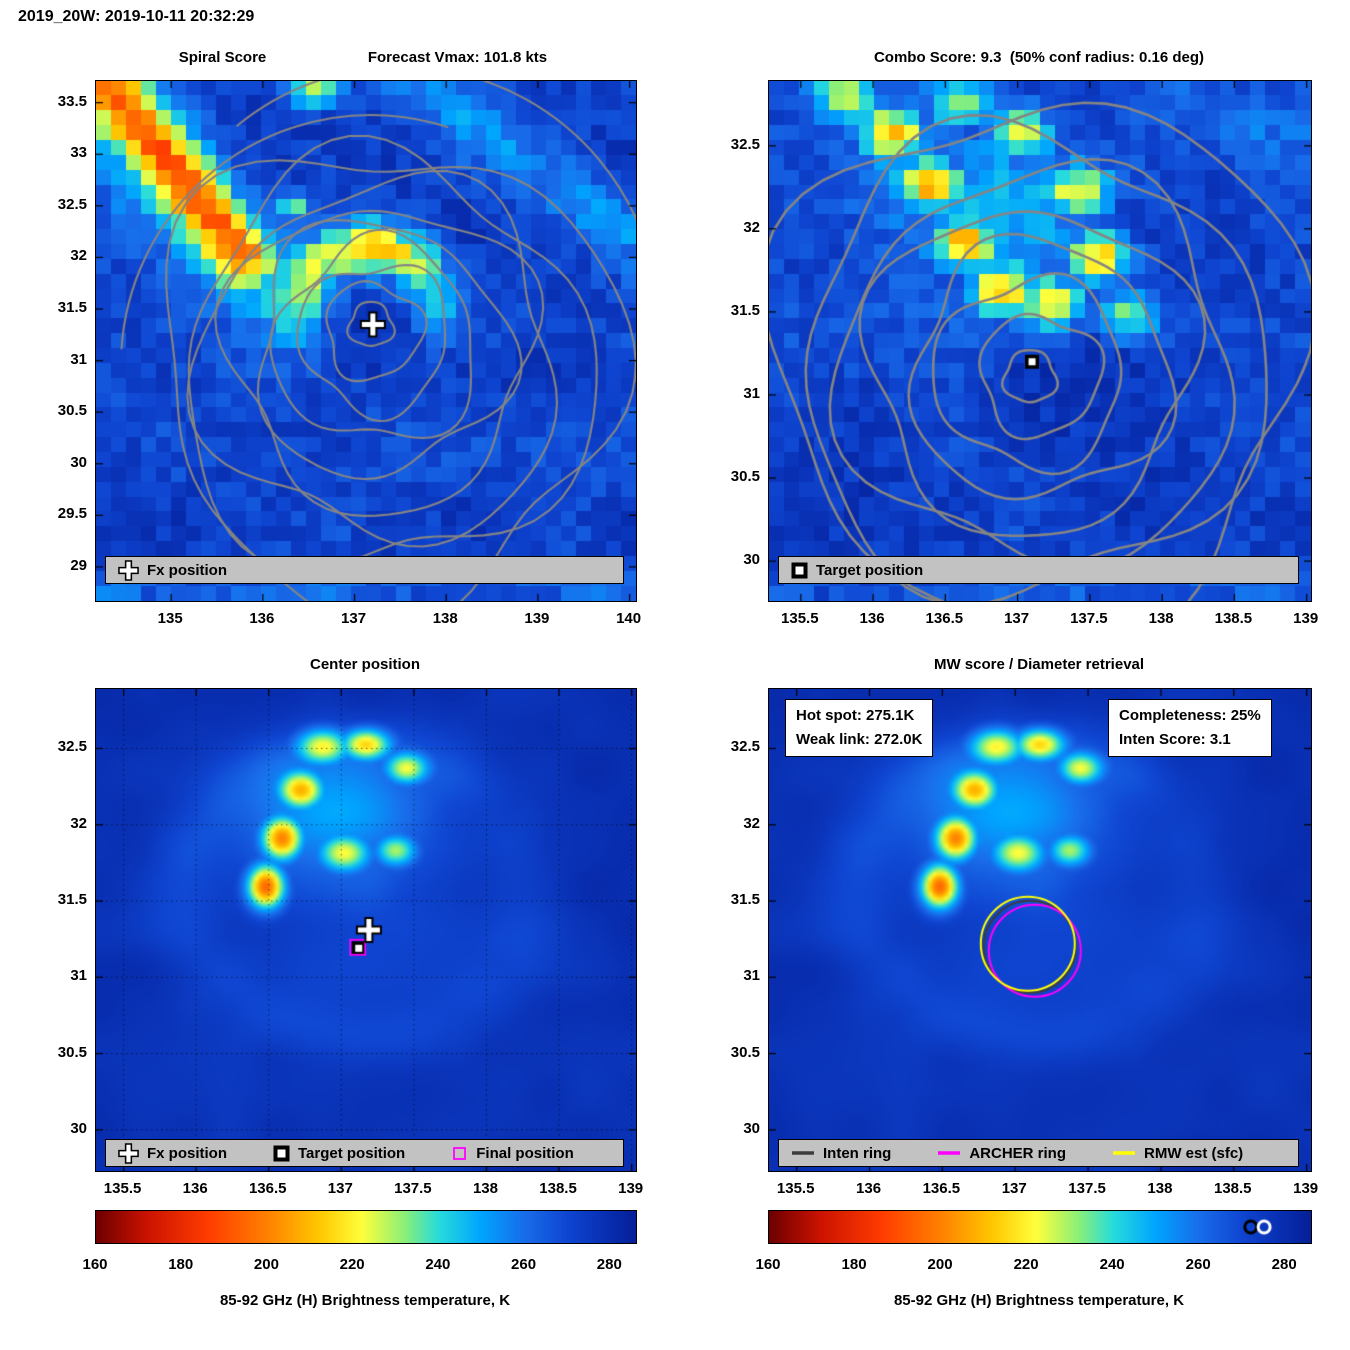  What do you see at coordinates (72, 308) in the screenshot?
I see `spiral-y-tick-31.5: 31.5` at bounding box center [72, 308].